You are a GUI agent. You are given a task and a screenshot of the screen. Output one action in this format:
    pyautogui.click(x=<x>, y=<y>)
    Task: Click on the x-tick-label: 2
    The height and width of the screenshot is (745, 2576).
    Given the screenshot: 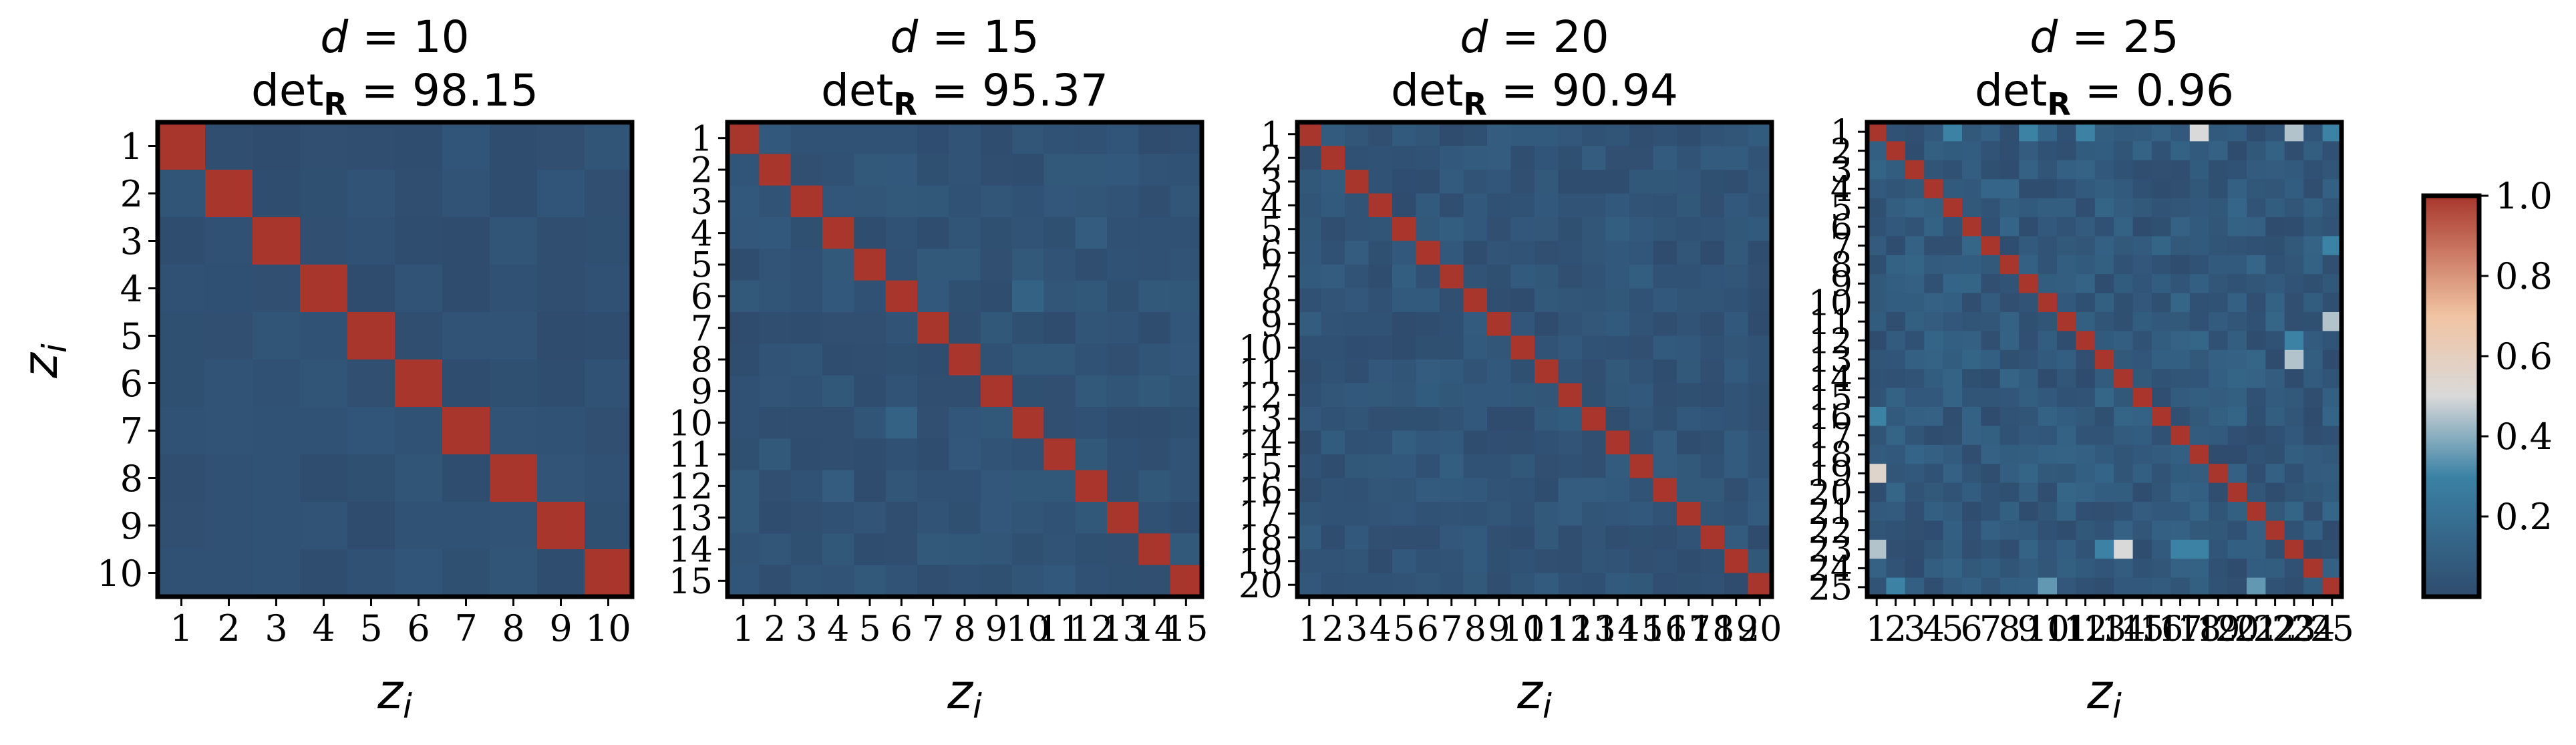 What is the action you would take?
    pyautogui.click(x=228, y=628)
    